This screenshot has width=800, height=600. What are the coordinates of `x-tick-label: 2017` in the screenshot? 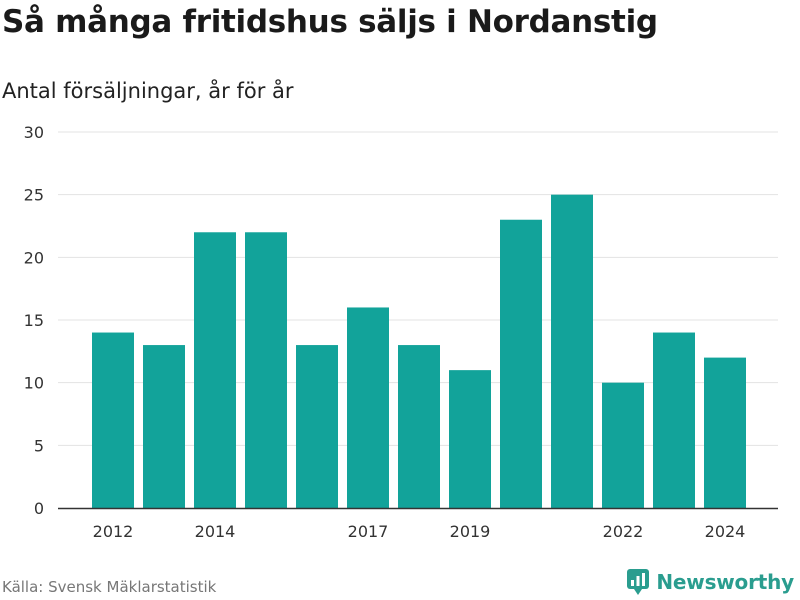 It's located at (368, 531).